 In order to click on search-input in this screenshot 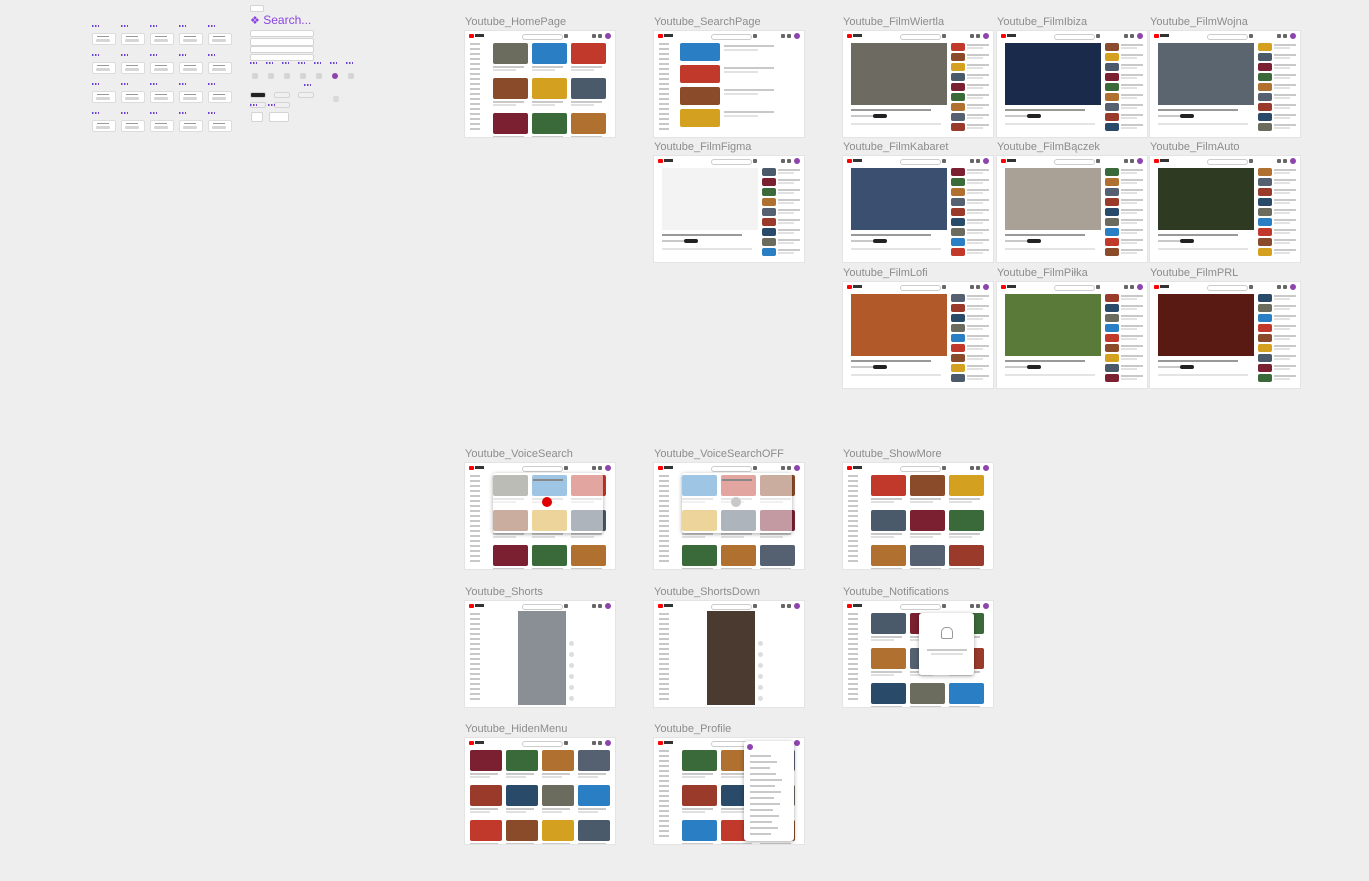, I will do `click(731, 607)`.